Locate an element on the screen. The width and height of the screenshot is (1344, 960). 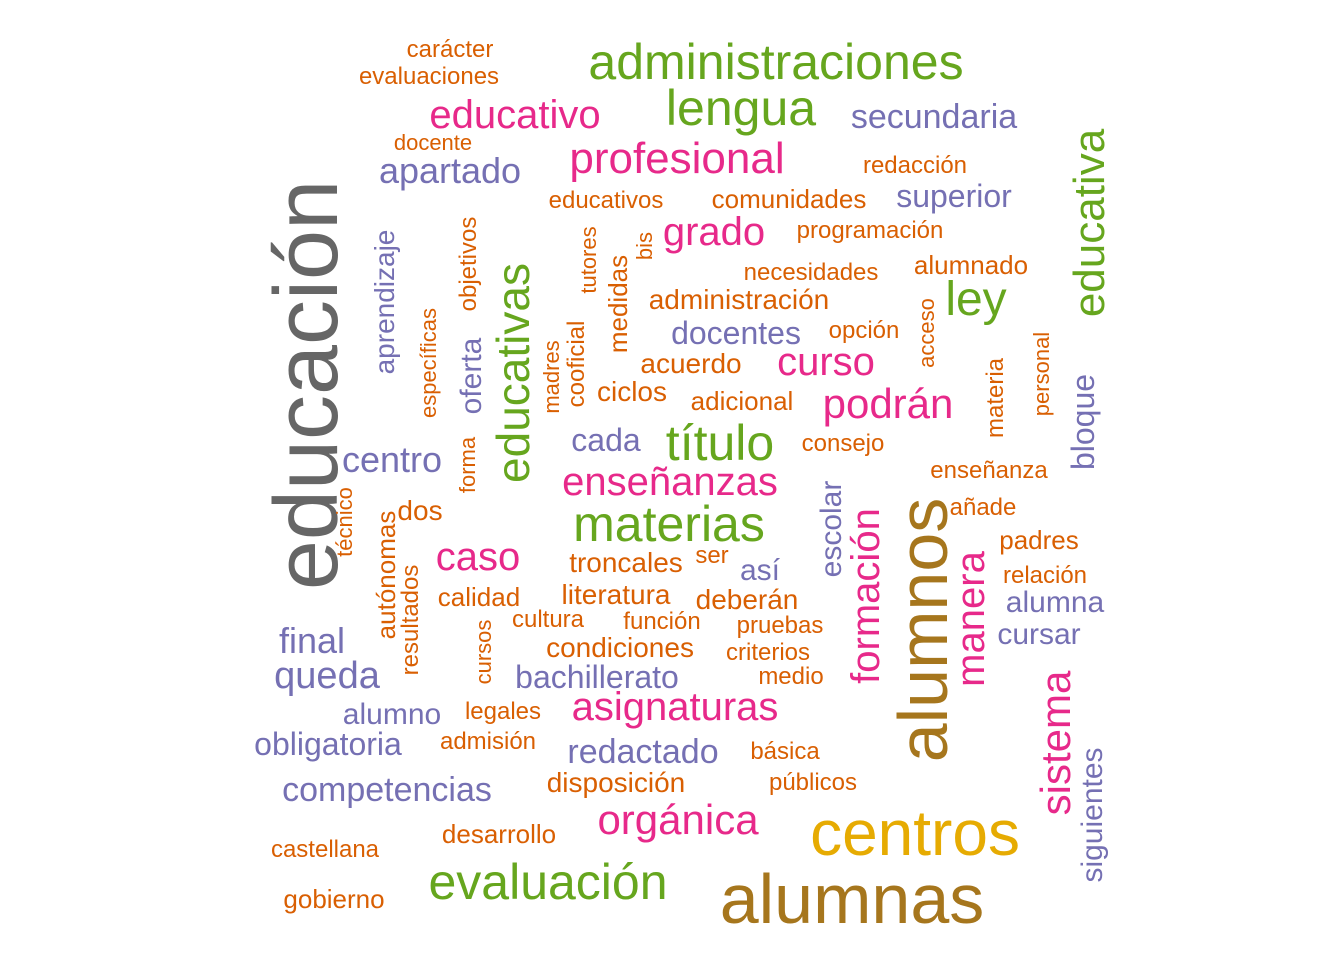
word: admisión is located at coordinates (488, 741).